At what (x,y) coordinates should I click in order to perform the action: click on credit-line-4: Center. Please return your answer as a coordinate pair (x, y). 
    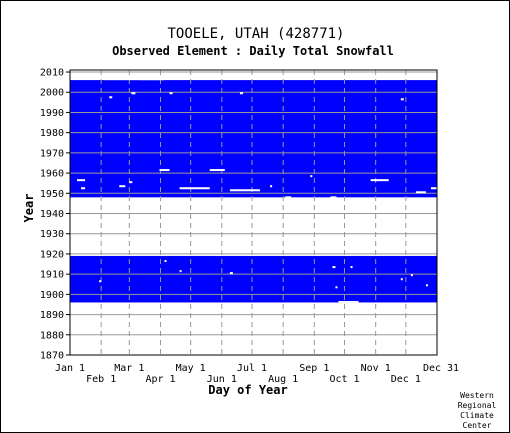
    Looking at the image, I should click on (477, 425).